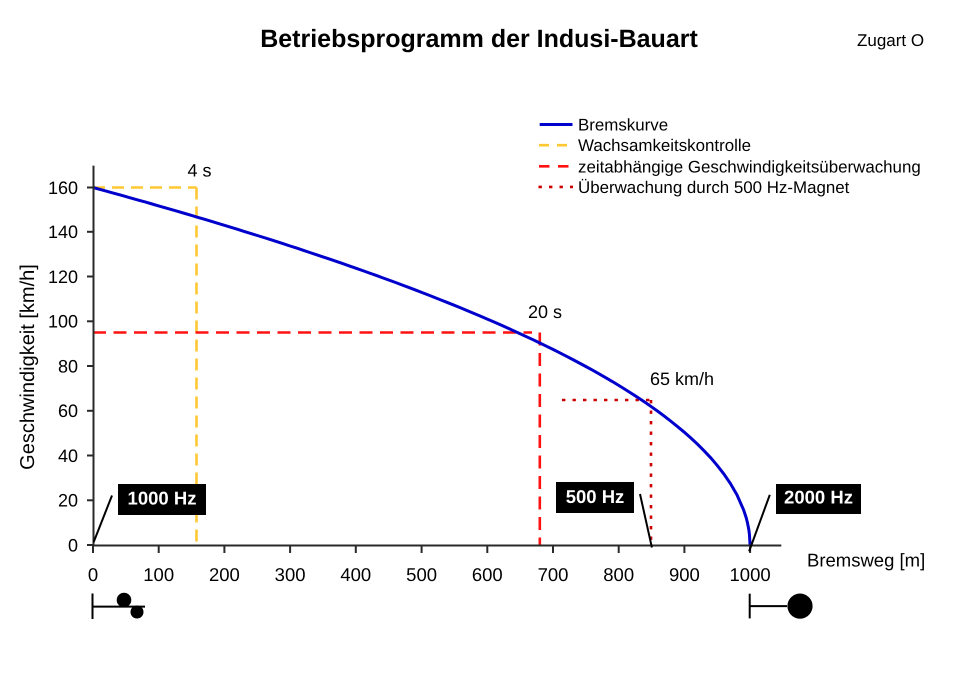 This screenshot has height=673, width=960. What do you see at coordinates (421, 574) in the screenshot?
I see `svg-text: 500` at bounding box center [421, 574].